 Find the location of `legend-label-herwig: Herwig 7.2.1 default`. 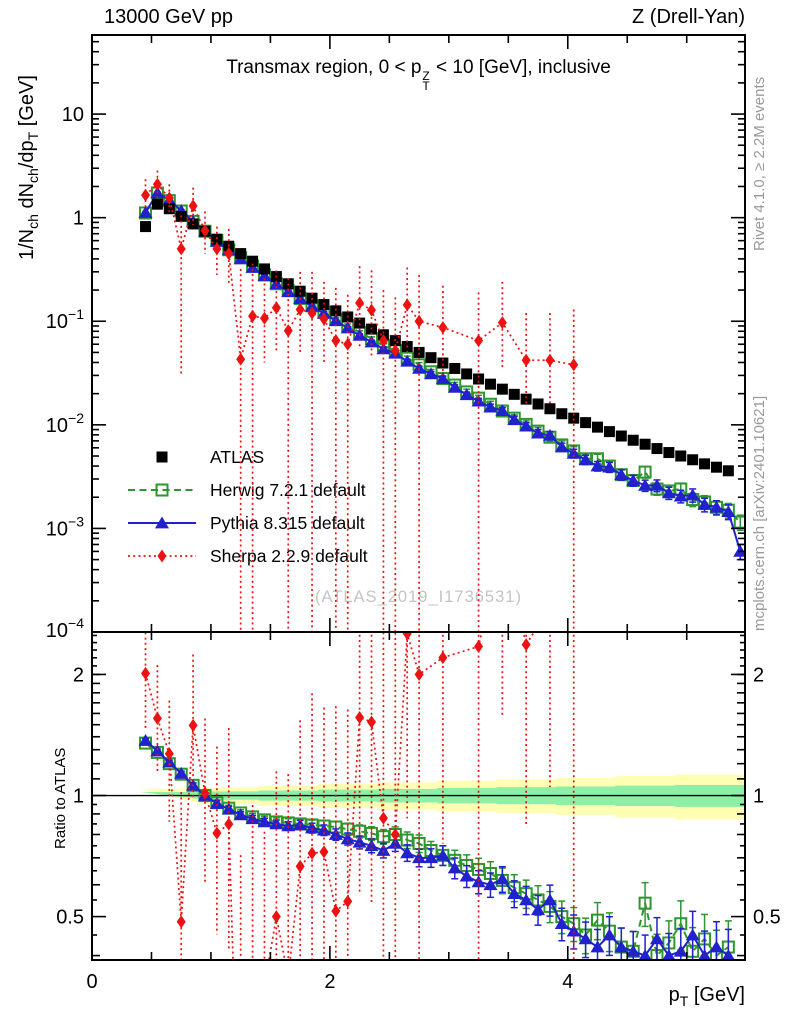

legend-label-herwig: Herwig 7.2.1 default is located at coordinates (288, 490).